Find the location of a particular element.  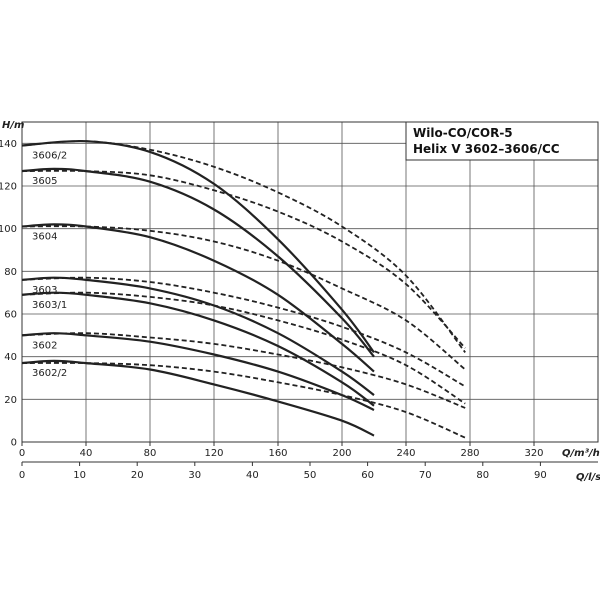

series-label: 3602 is located at coordinates (44, 345).